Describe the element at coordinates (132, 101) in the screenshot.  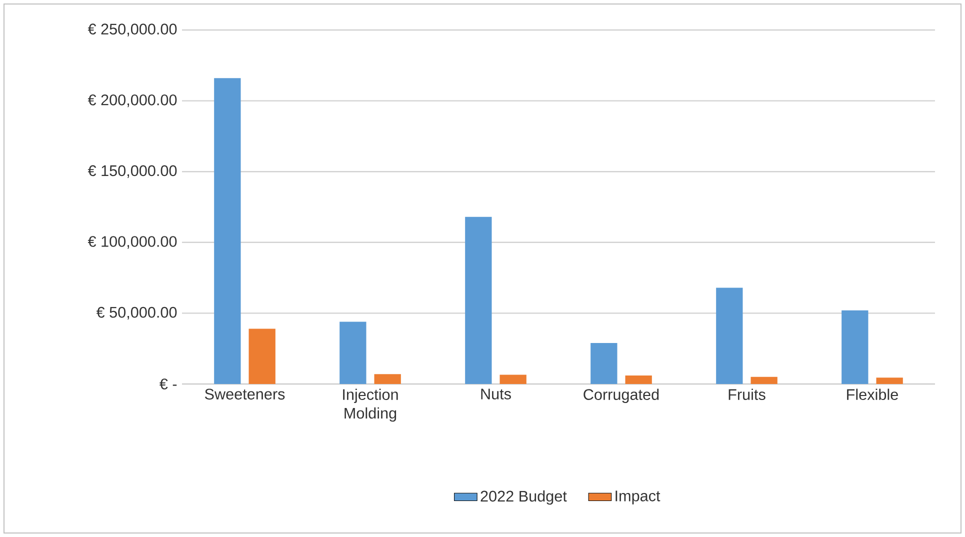
I see `y-tick-label: € 200,000.00` at that location.